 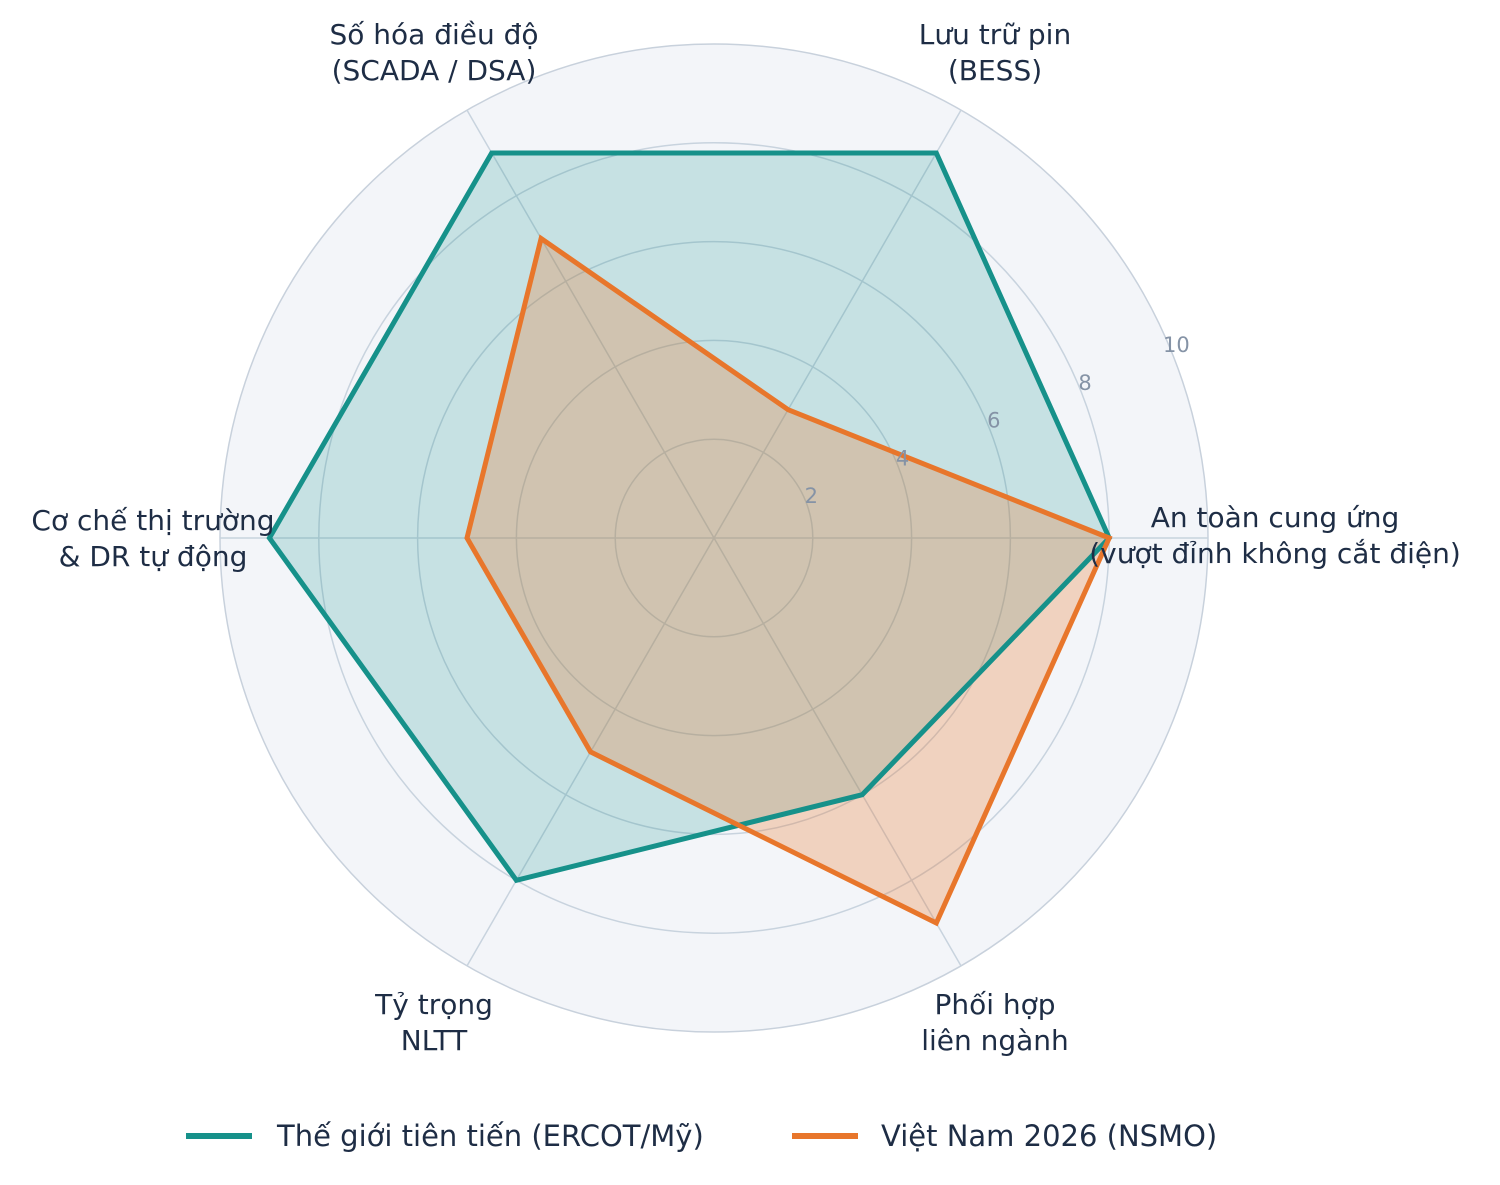 What do you see at coordinates (490, 1136) in the screenshot?
I see `legend-label-series-0: Thế giới tiên tiến (ERCOT/Mỹ)` at bounding box center [490, 1136].